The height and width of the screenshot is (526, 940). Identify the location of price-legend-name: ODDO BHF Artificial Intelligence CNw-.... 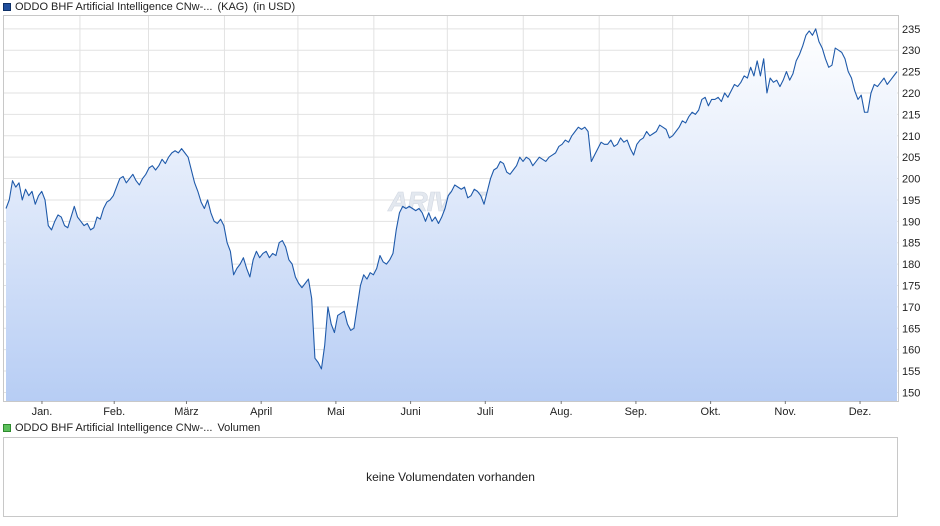
(114, 7).